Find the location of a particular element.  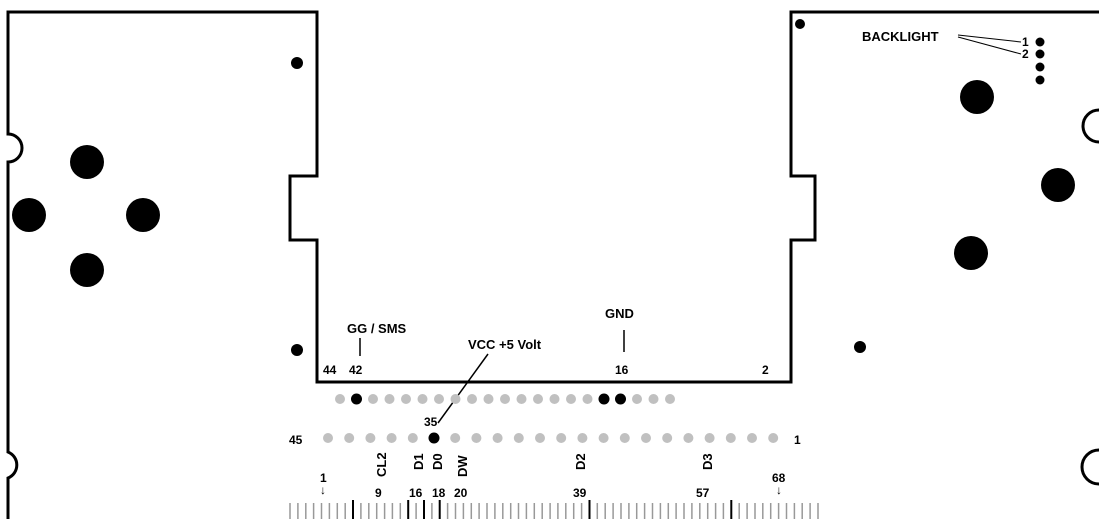

vcc-leader is located at coordinates (463, 388).